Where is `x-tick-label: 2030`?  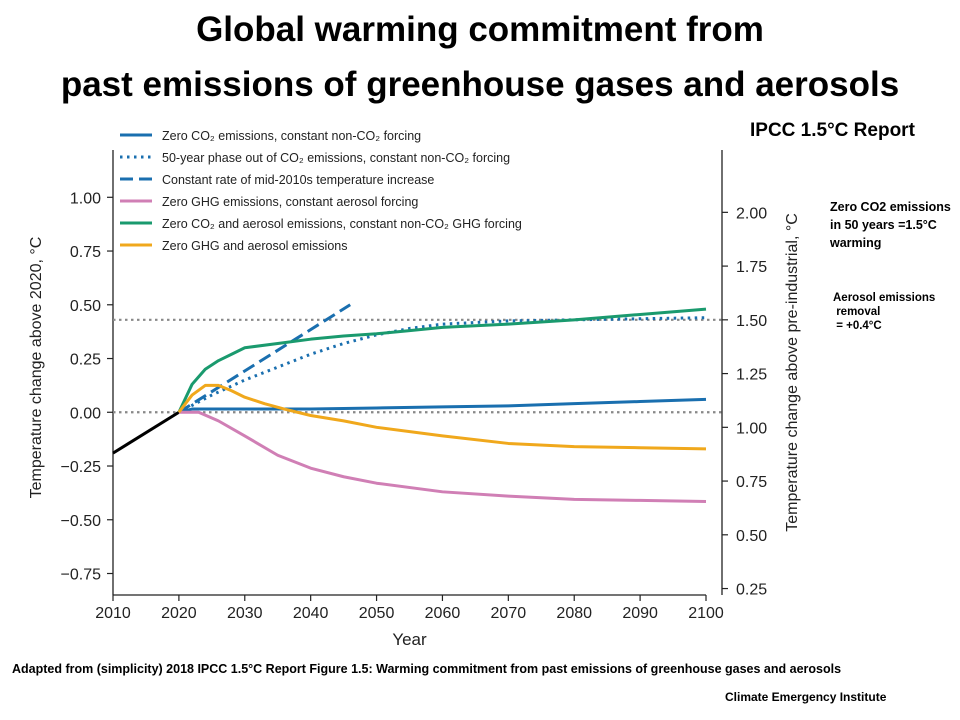
x-tick-label: 2030 is located at coordinates (245, 613).